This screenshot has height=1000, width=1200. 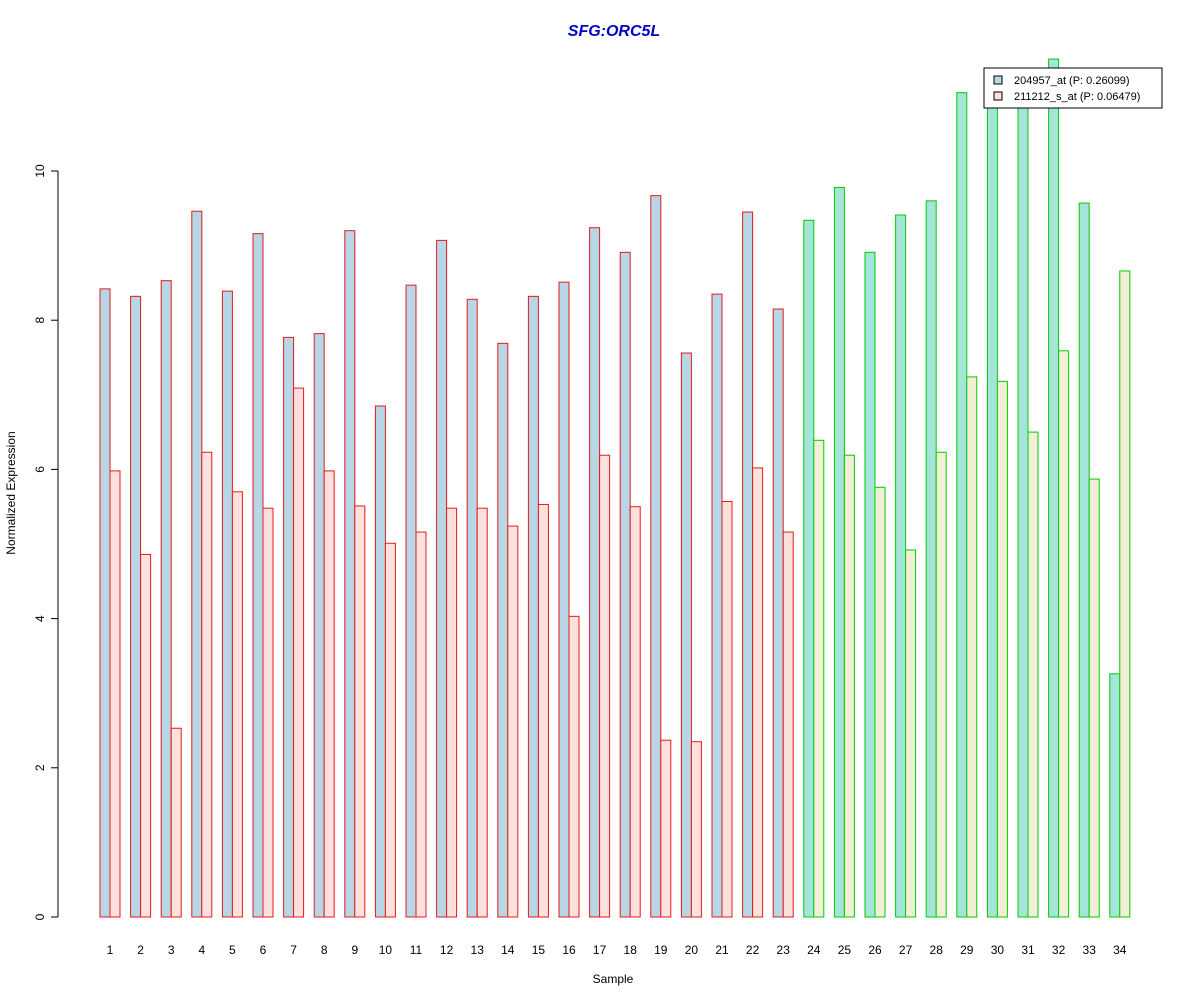 I want to click on x-tick-label: 26, so click(x=875, y=950).